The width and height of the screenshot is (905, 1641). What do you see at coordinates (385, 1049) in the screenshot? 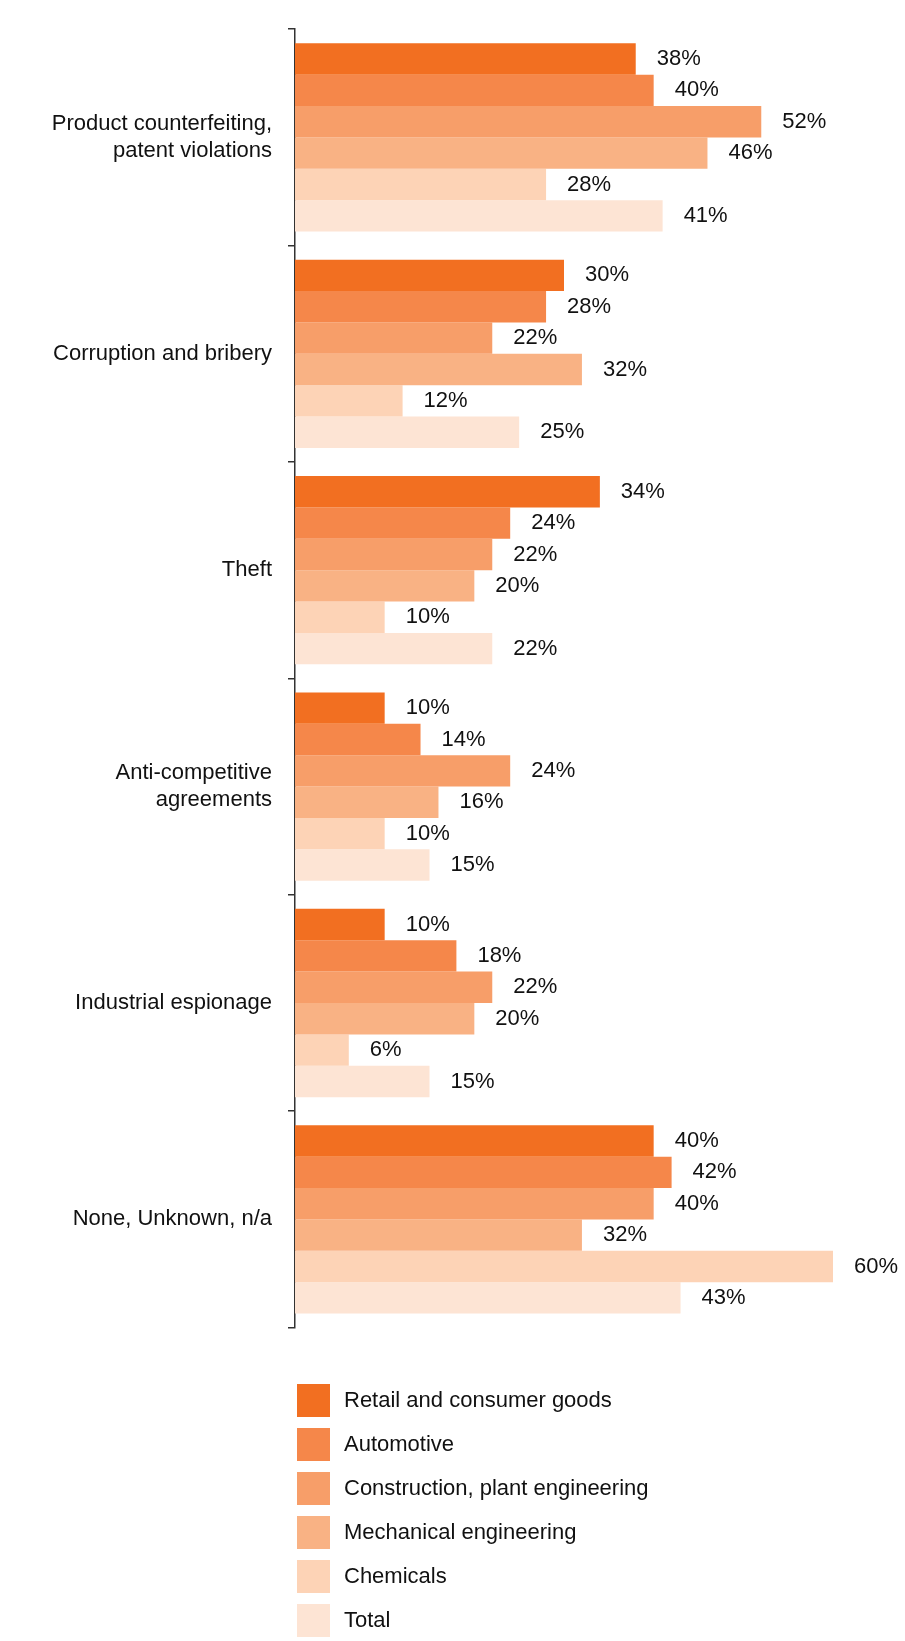
I see `data-label: 6%` at bounding box center [385, 1049].